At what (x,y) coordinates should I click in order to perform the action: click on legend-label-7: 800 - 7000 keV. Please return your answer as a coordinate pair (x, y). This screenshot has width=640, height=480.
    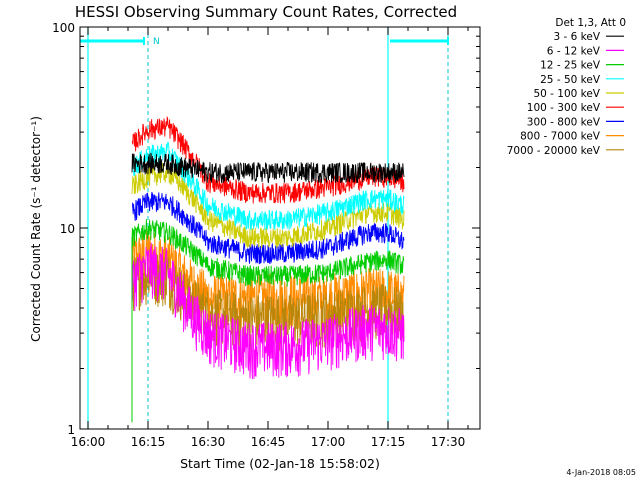
    Looking at the image, I should click on (560, 137).